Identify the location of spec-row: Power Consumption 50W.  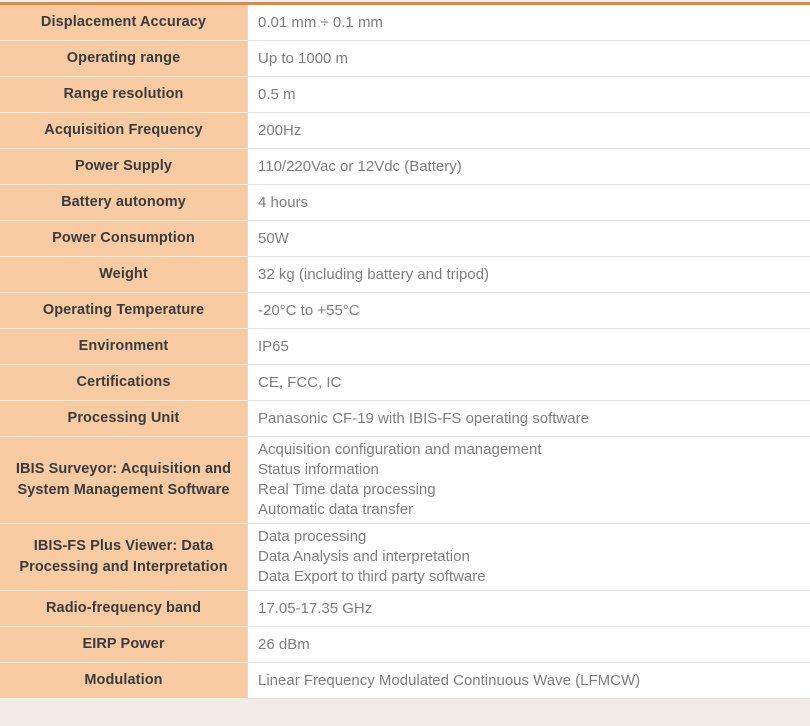
(405, 239).